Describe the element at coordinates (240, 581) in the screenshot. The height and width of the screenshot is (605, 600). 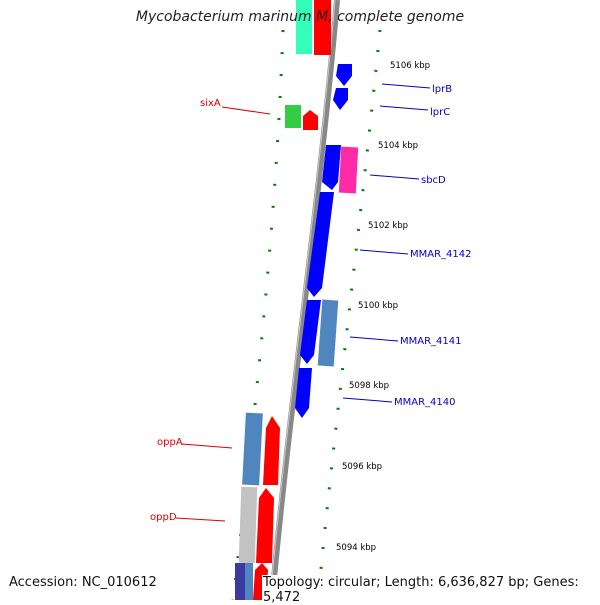
I see `gene-bottom-blue` at that location.